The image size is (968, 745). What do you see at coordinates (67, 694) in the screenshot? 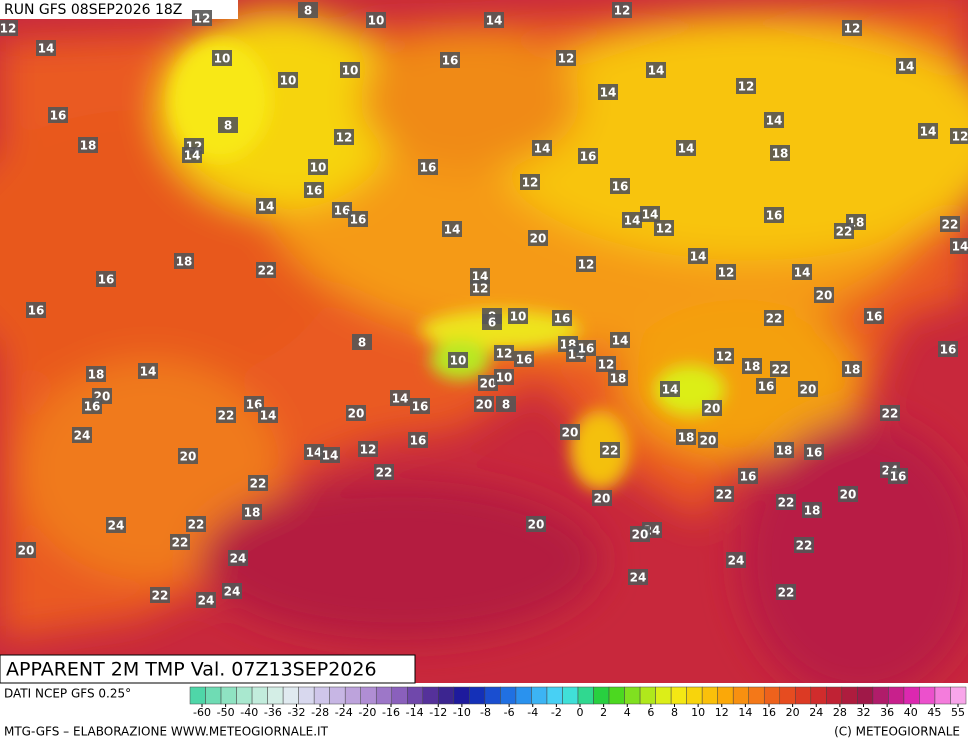
I see `source-text: DATI NCEP GFS 0.25°` at bounding box center [67, 694].